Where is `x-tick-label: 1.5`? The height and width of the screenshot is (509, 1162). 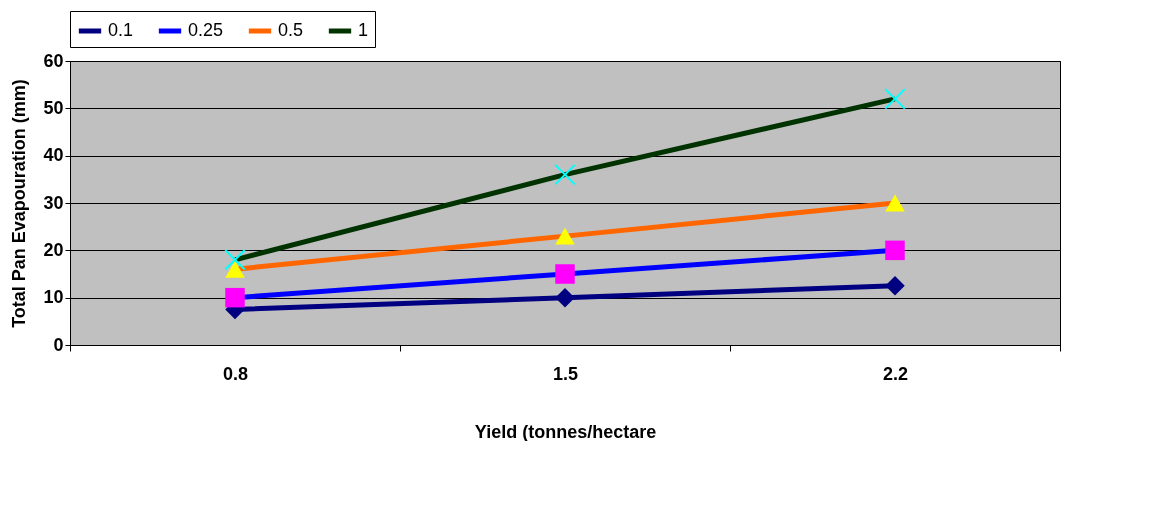 x-tick-label: 1.5 is located at coordinates (565, 373).